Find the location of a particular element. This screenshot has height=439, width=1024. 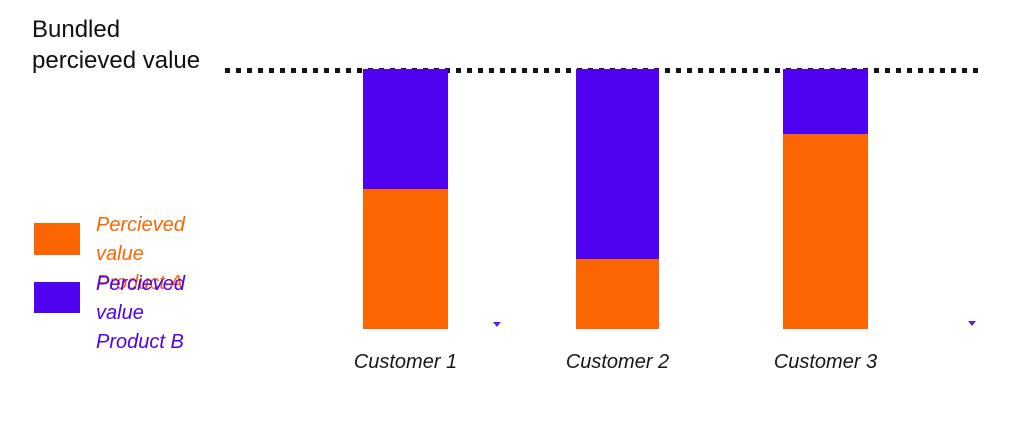

x-axis-label: Customer 3 is located at coordinates (825, 362).